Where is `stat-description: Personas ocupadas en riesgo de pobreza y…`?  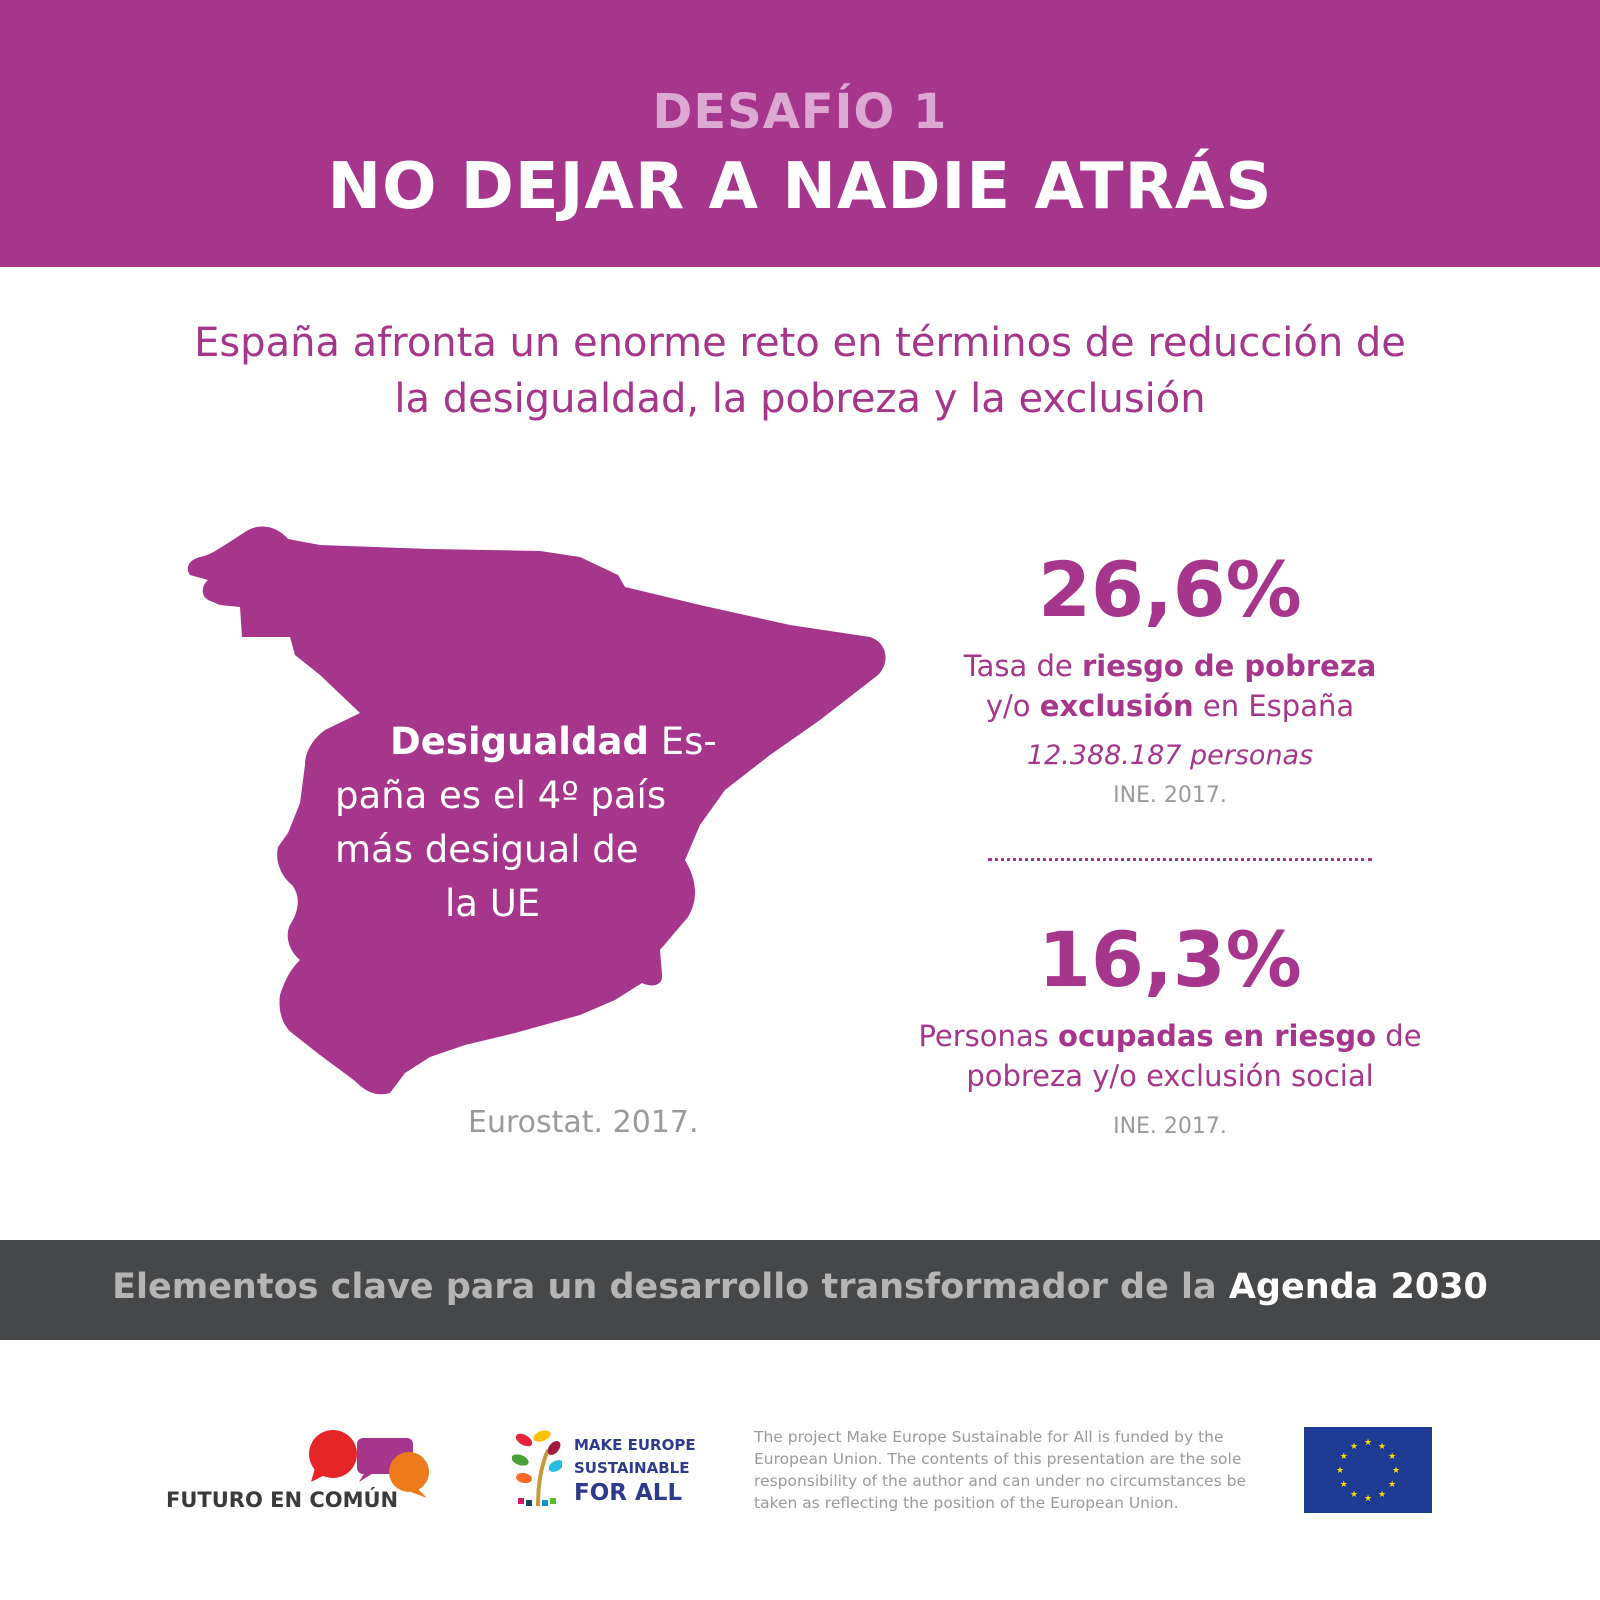 stat-description: Personas ocupadas en riesgo de pobreza y… is located at coordinates (1170, 1056).